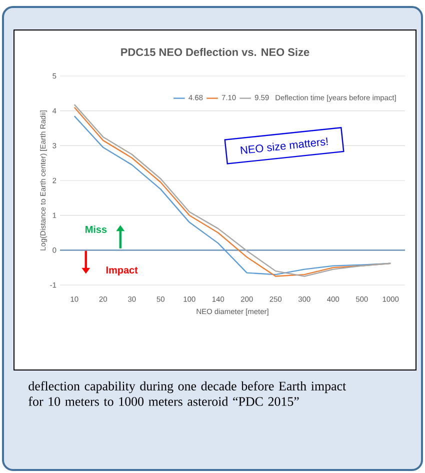  I want to click on annotation: NEO size matters!, so click(284, 146).